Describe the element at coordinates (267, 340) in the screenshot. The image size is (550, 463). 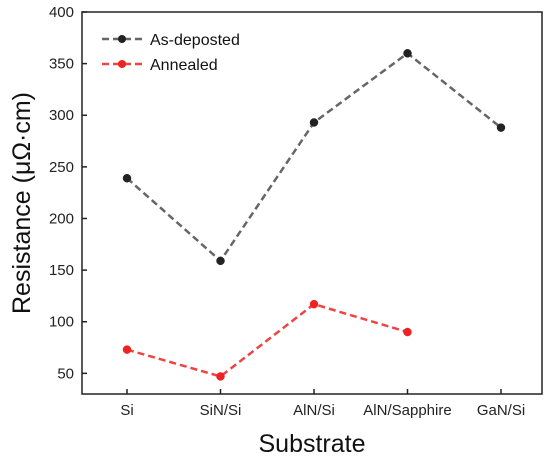
I see `series-line-annealed` at that location.